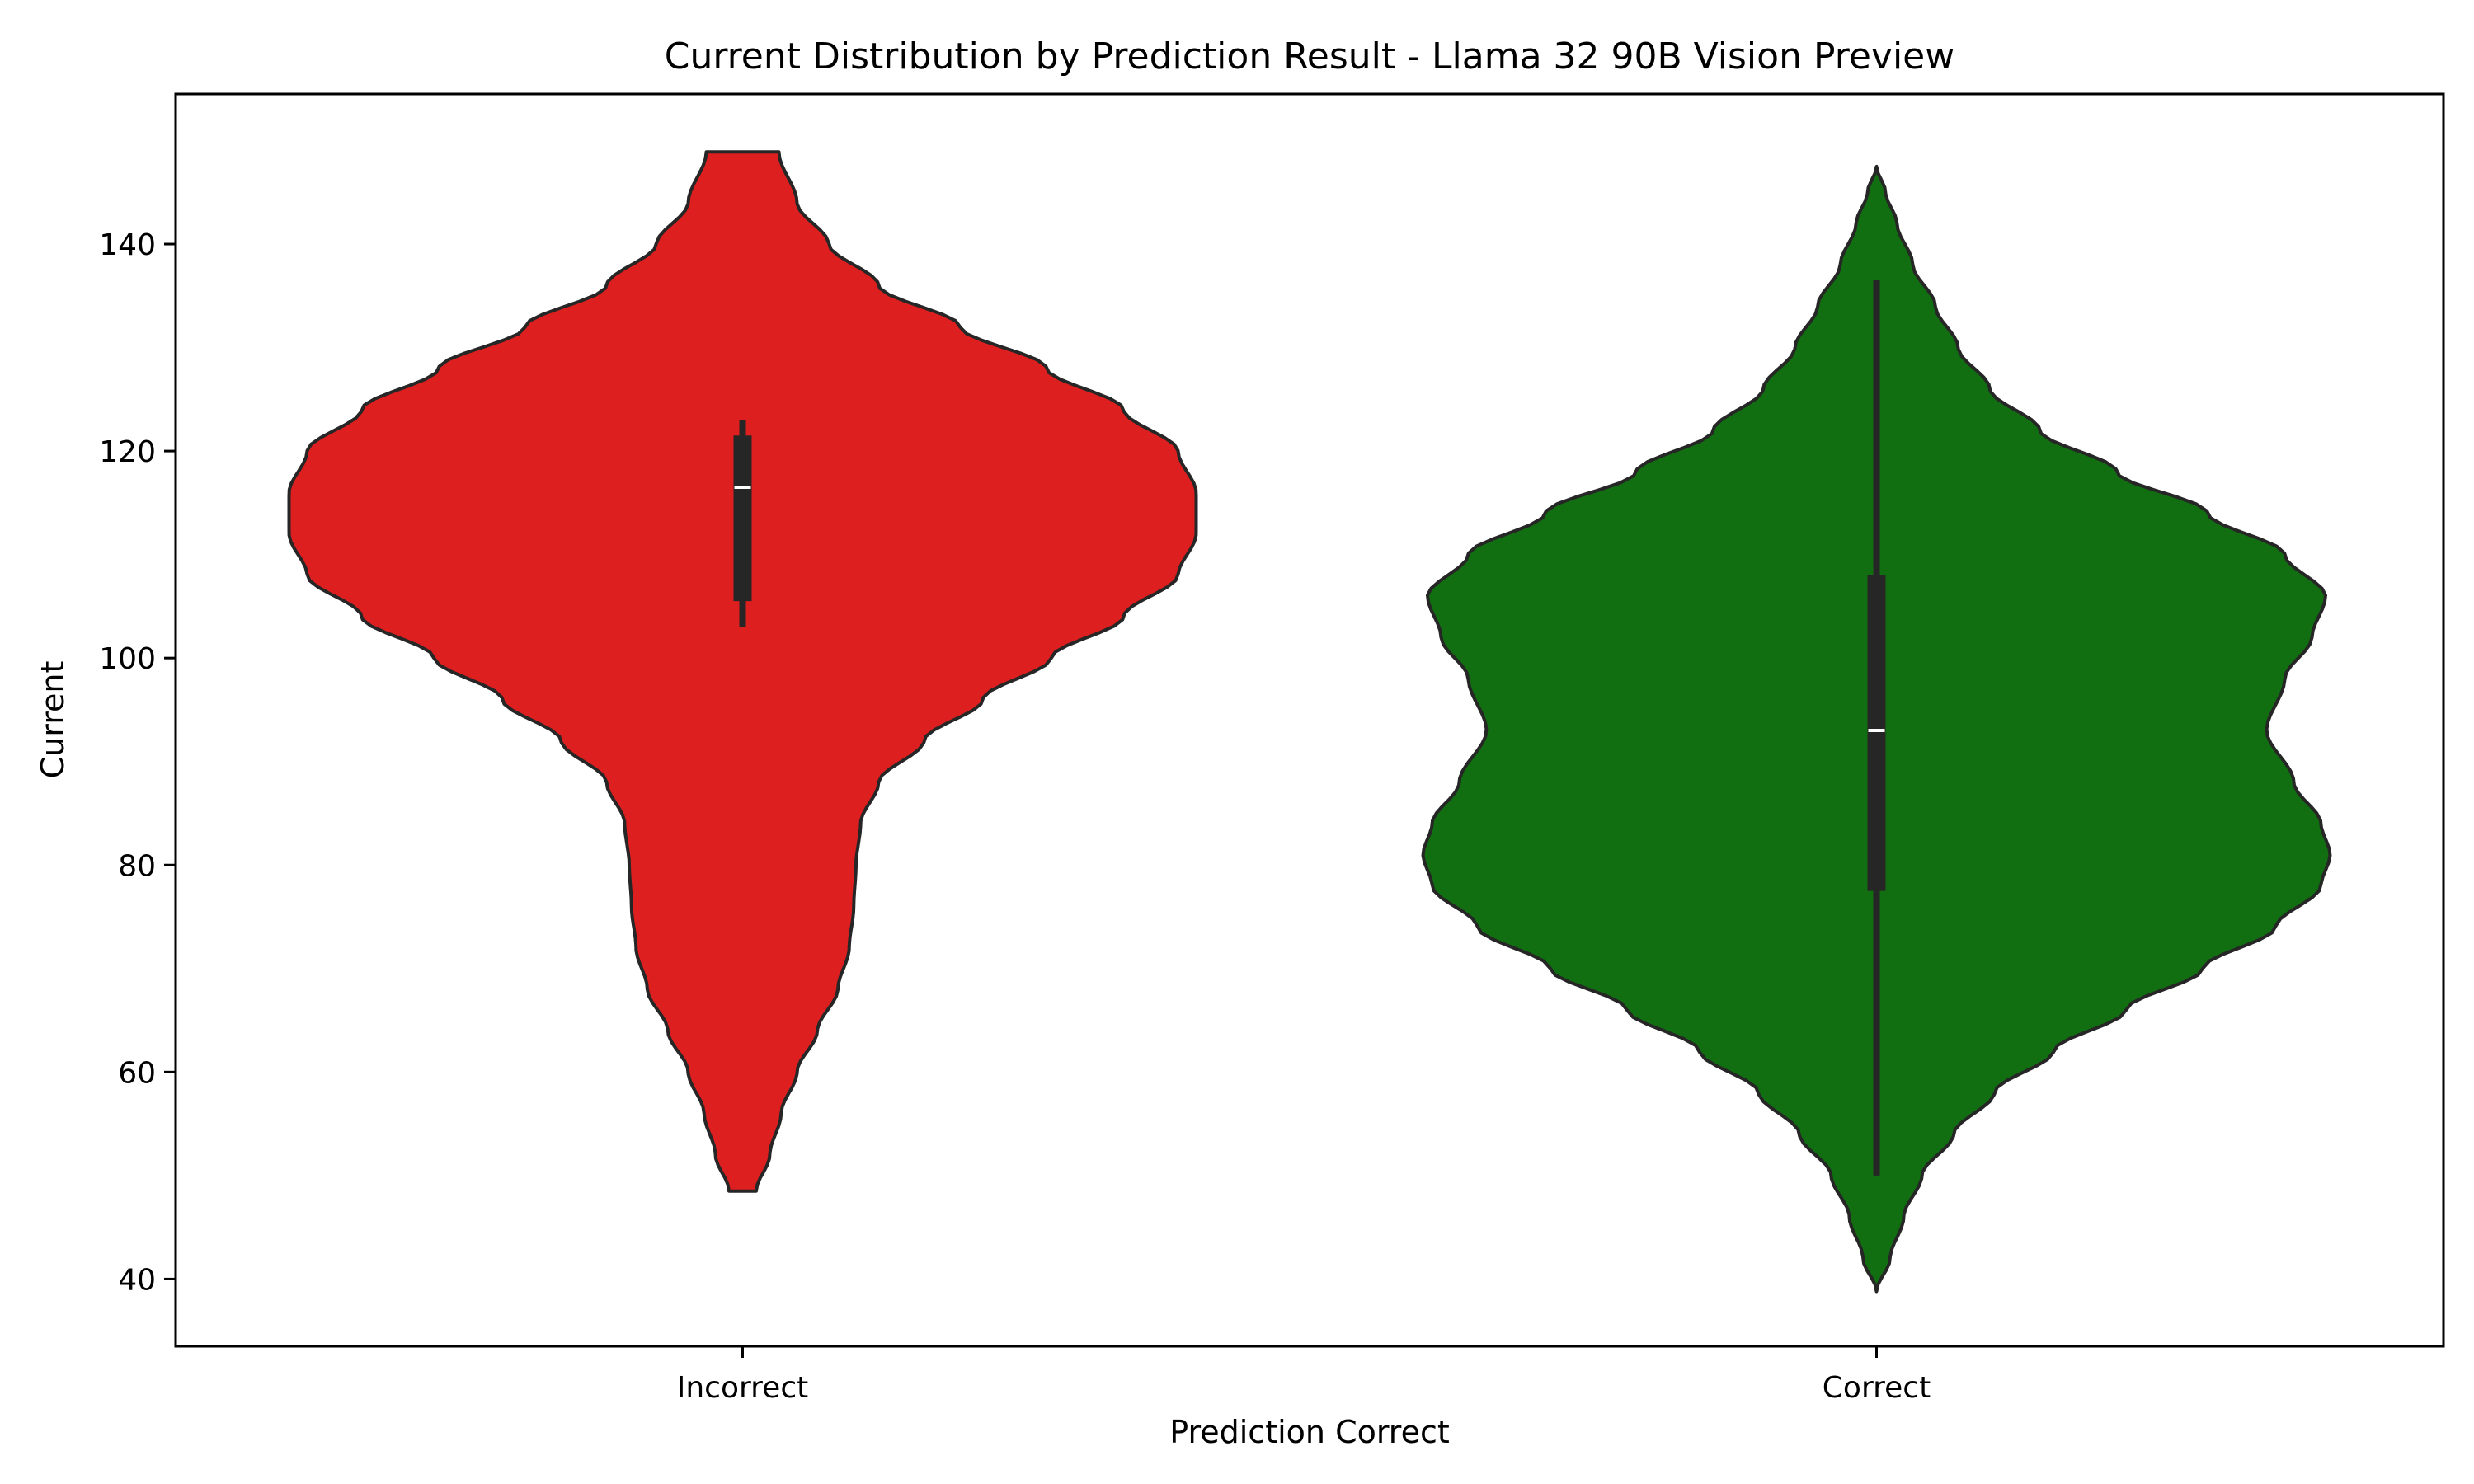 The height and width of the screenshot is (1484, 2474). Describe the element at coordinates (127, 245) in the screenshot. I see `y-tick-label: 140` at that location.